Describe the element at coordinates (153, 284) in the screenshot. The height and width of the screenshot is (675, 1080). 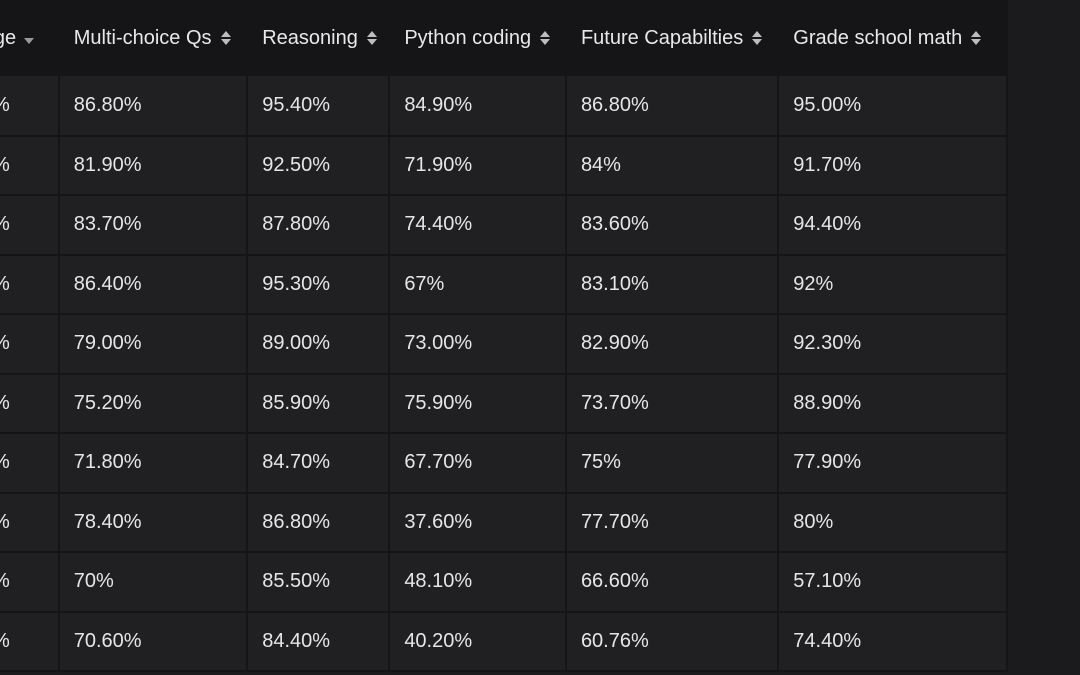
I see `table-cell: 86.40%` at that location.